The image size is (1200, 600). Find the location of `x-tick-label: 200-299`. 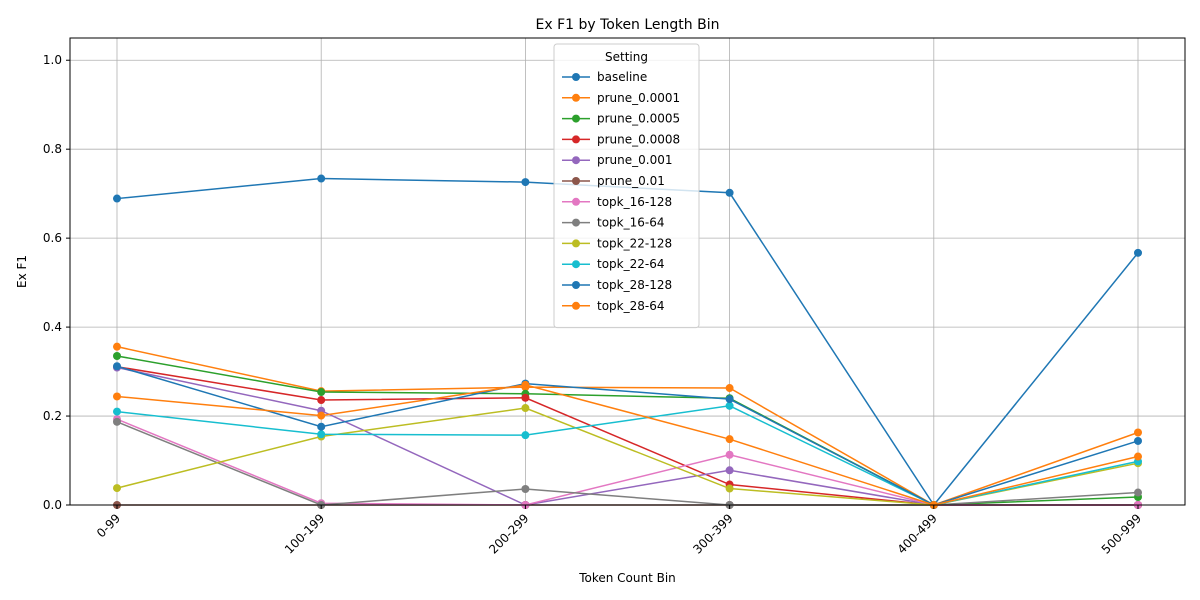

x-tick-label: 200-299 is located at coordinates (508, 533).